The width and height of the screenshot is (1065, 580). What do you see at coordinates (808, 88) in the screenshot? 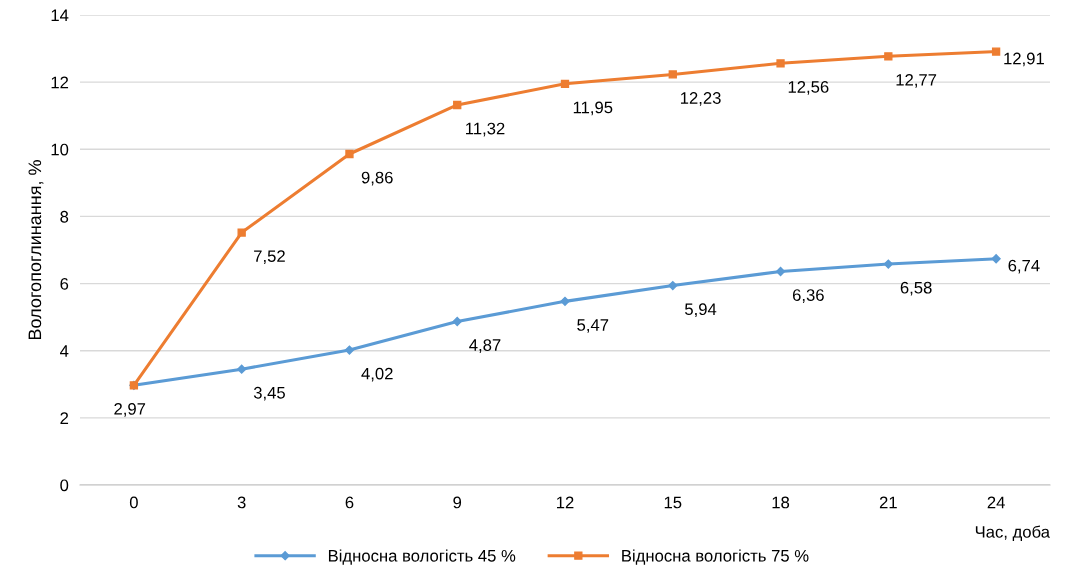
I see `data-label: 12,56` at bounding box center [808, 88].